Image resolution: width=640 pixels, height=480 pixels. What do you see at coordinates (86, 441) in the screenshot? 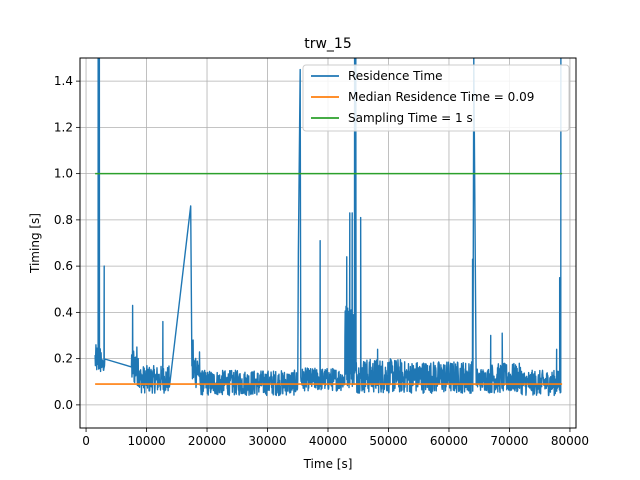
I see `x-tick-label: 0` at bounding box center [86, 441].